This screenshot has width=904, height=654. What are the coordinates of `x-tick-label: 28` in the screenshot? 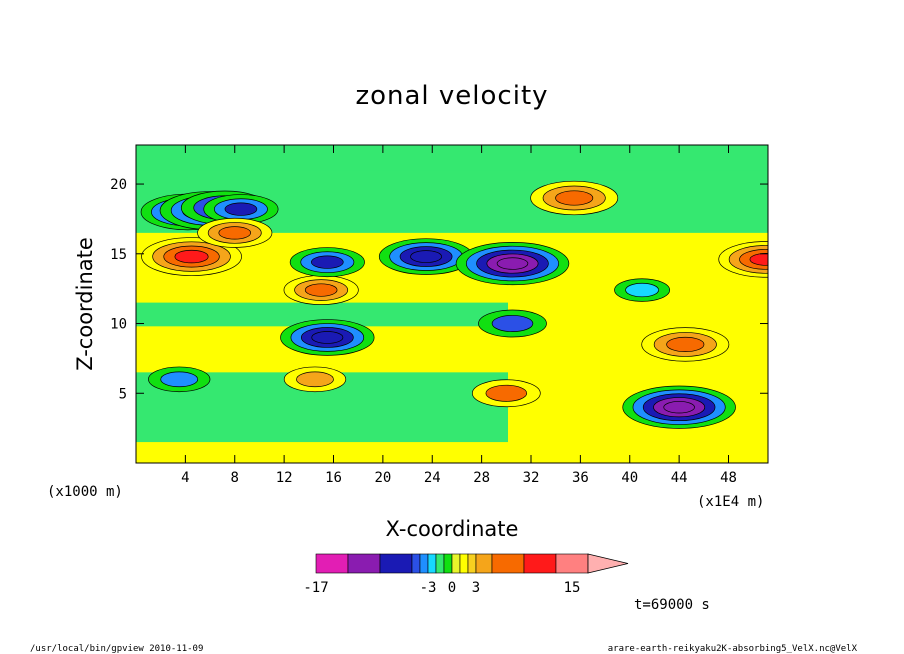 It's located at (481, 478).